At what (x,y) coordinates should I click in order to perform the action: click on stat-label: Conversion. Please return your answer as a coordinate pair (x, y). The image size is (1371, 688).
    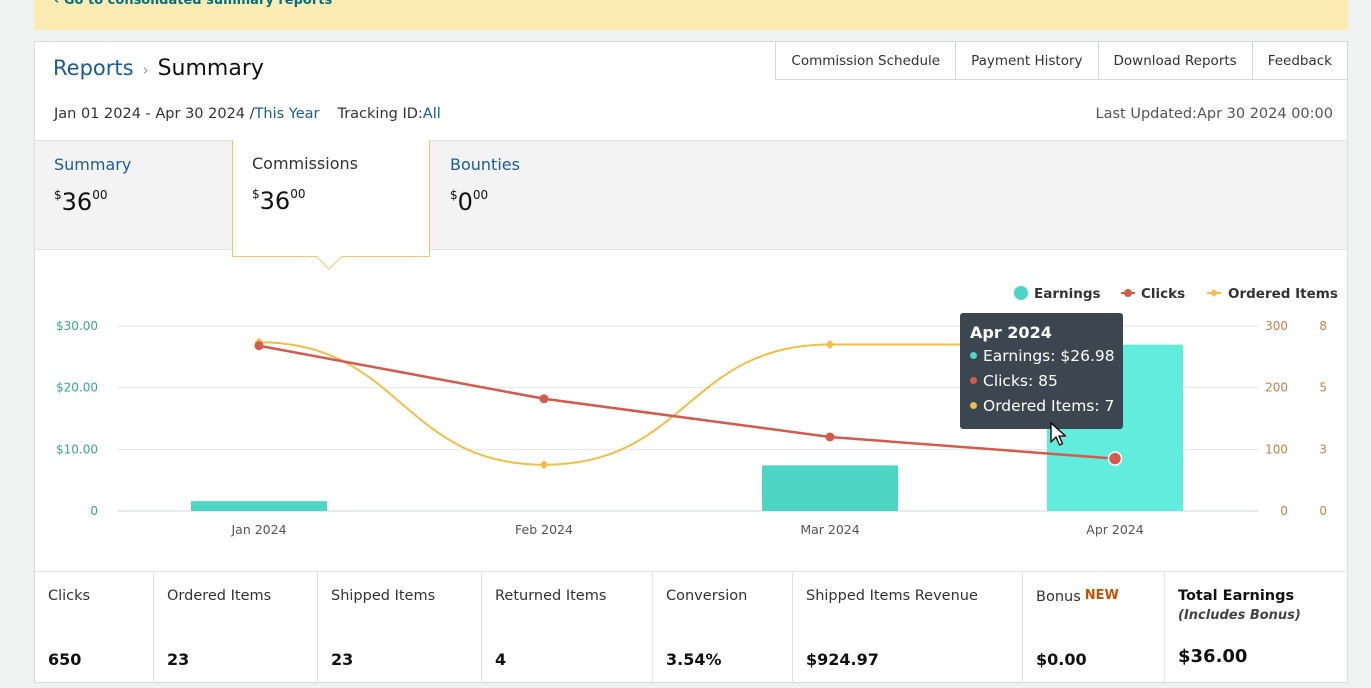
    Looking at the image, I should click on (707, 596).